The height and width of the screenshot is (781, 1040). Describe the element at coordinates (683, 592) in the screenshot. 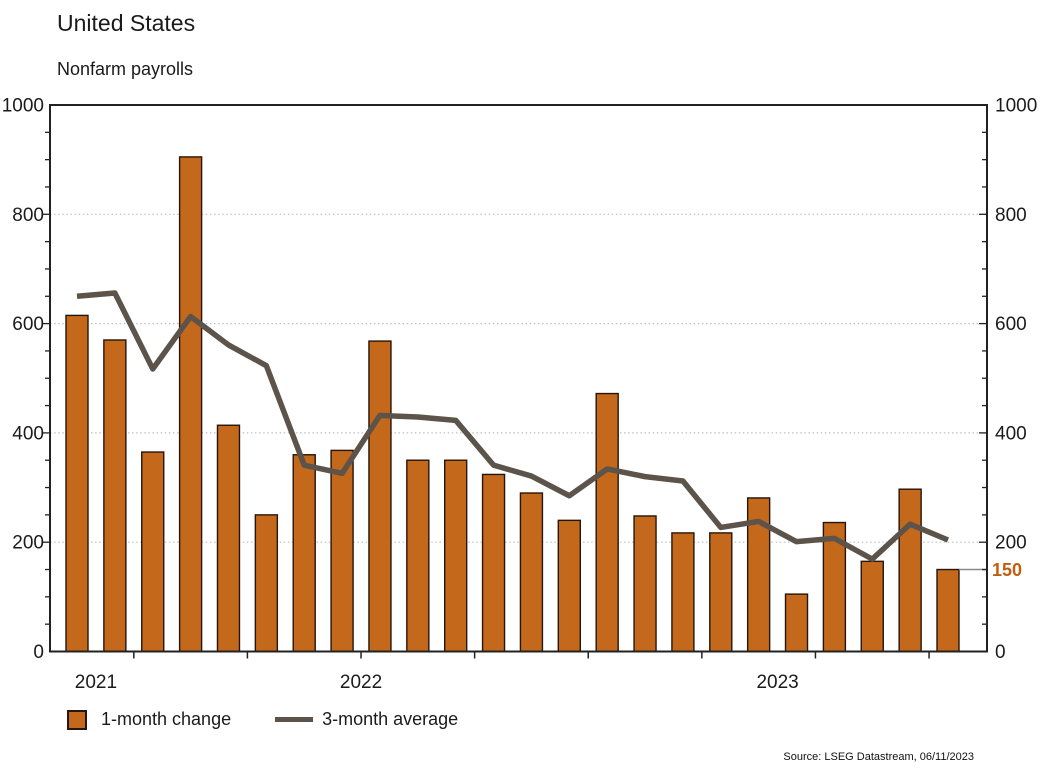

I see `bar-Mar 2023` at that location.